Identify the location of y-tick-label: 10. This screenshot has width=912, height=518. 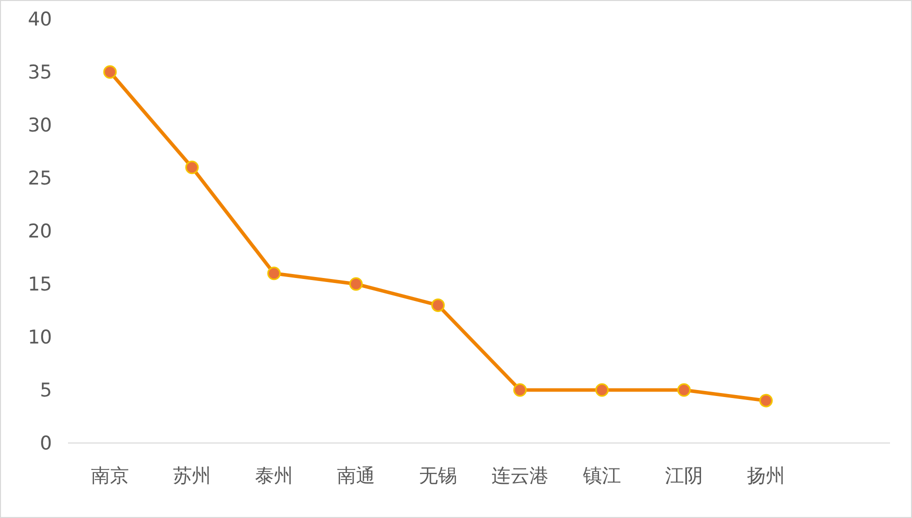
(40, 337).